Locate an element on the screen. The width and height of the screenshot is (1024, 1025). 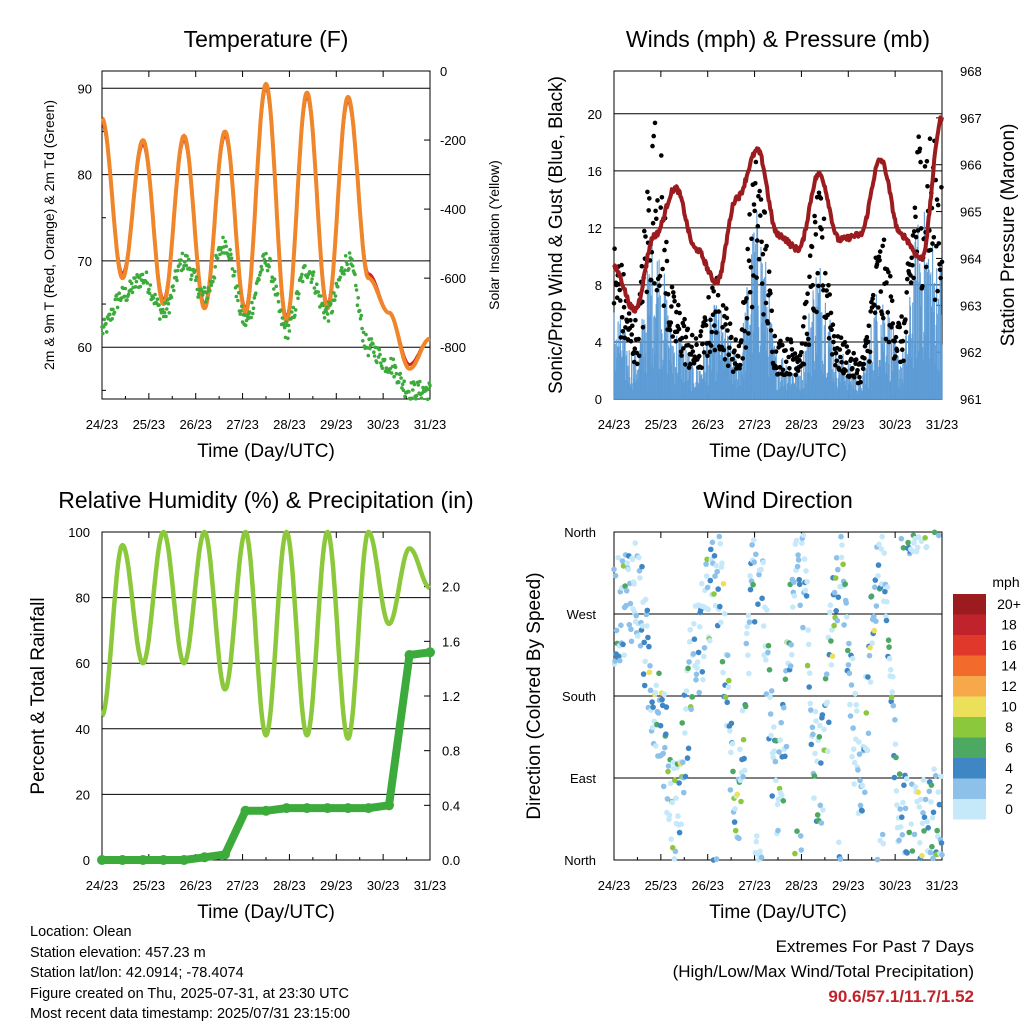
precip-point is located at coordinates (184, 860).